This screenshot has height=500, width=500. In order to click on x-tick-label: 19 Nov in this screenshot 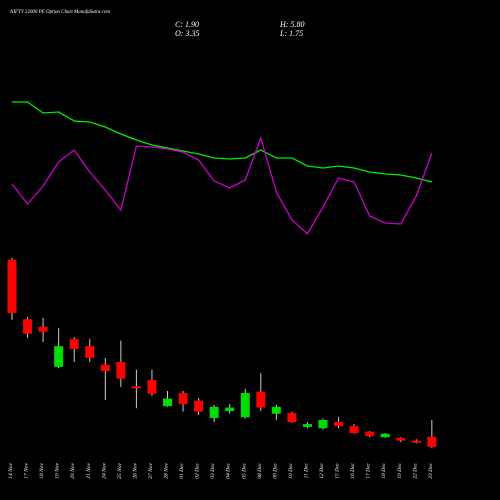, I will do `click(58, 470)`.